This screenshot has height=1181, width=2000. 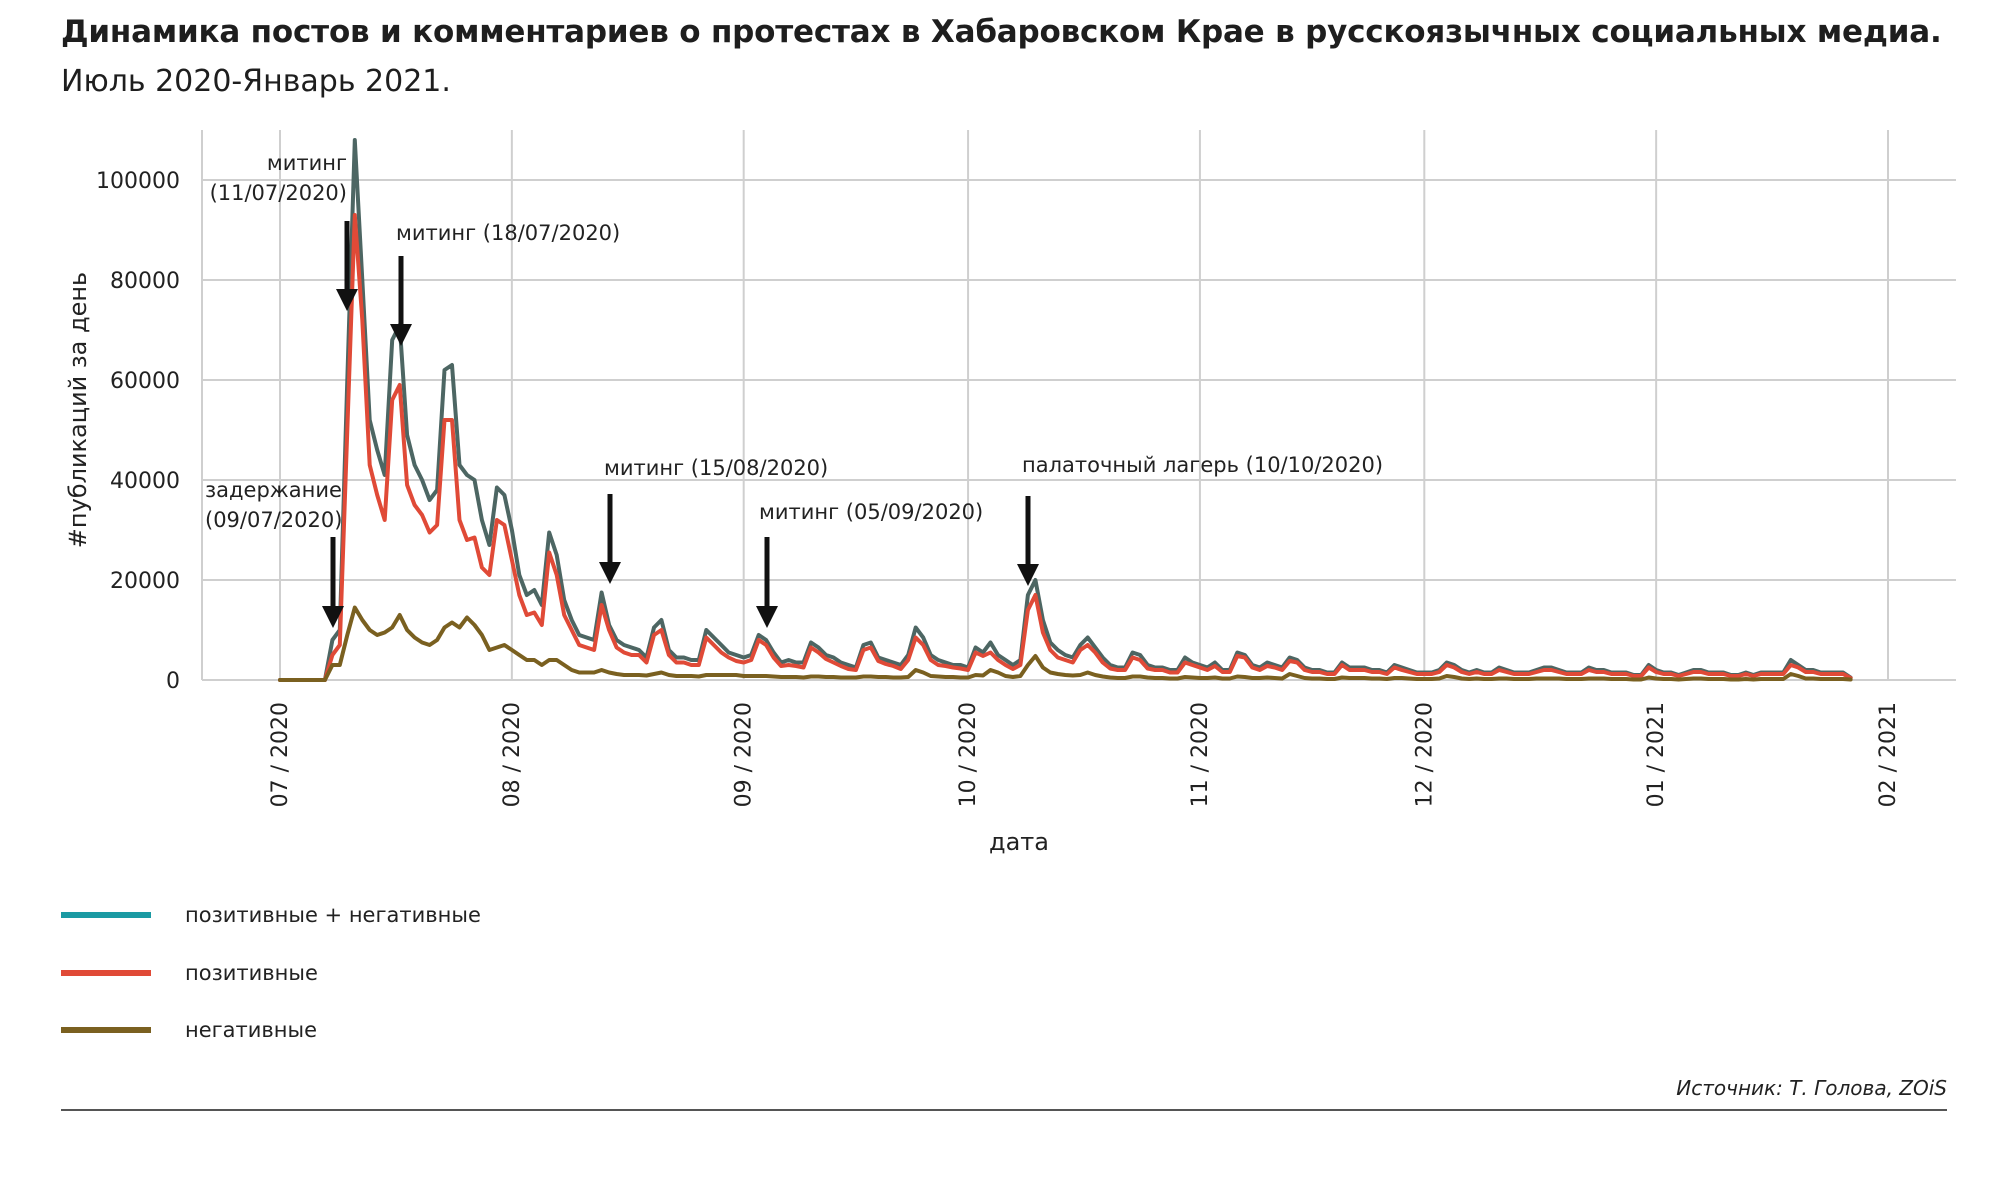 What do you see at coordinates (138, 181) in the screenshot?
I see `y-tick-label: 100000` at bounding box center [138, 181].